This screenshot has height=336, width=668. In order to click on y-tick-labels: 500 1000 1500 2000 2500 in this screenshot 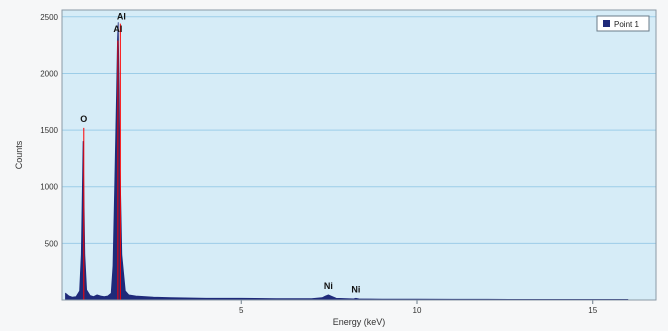, I will do `click(49, 131)`.